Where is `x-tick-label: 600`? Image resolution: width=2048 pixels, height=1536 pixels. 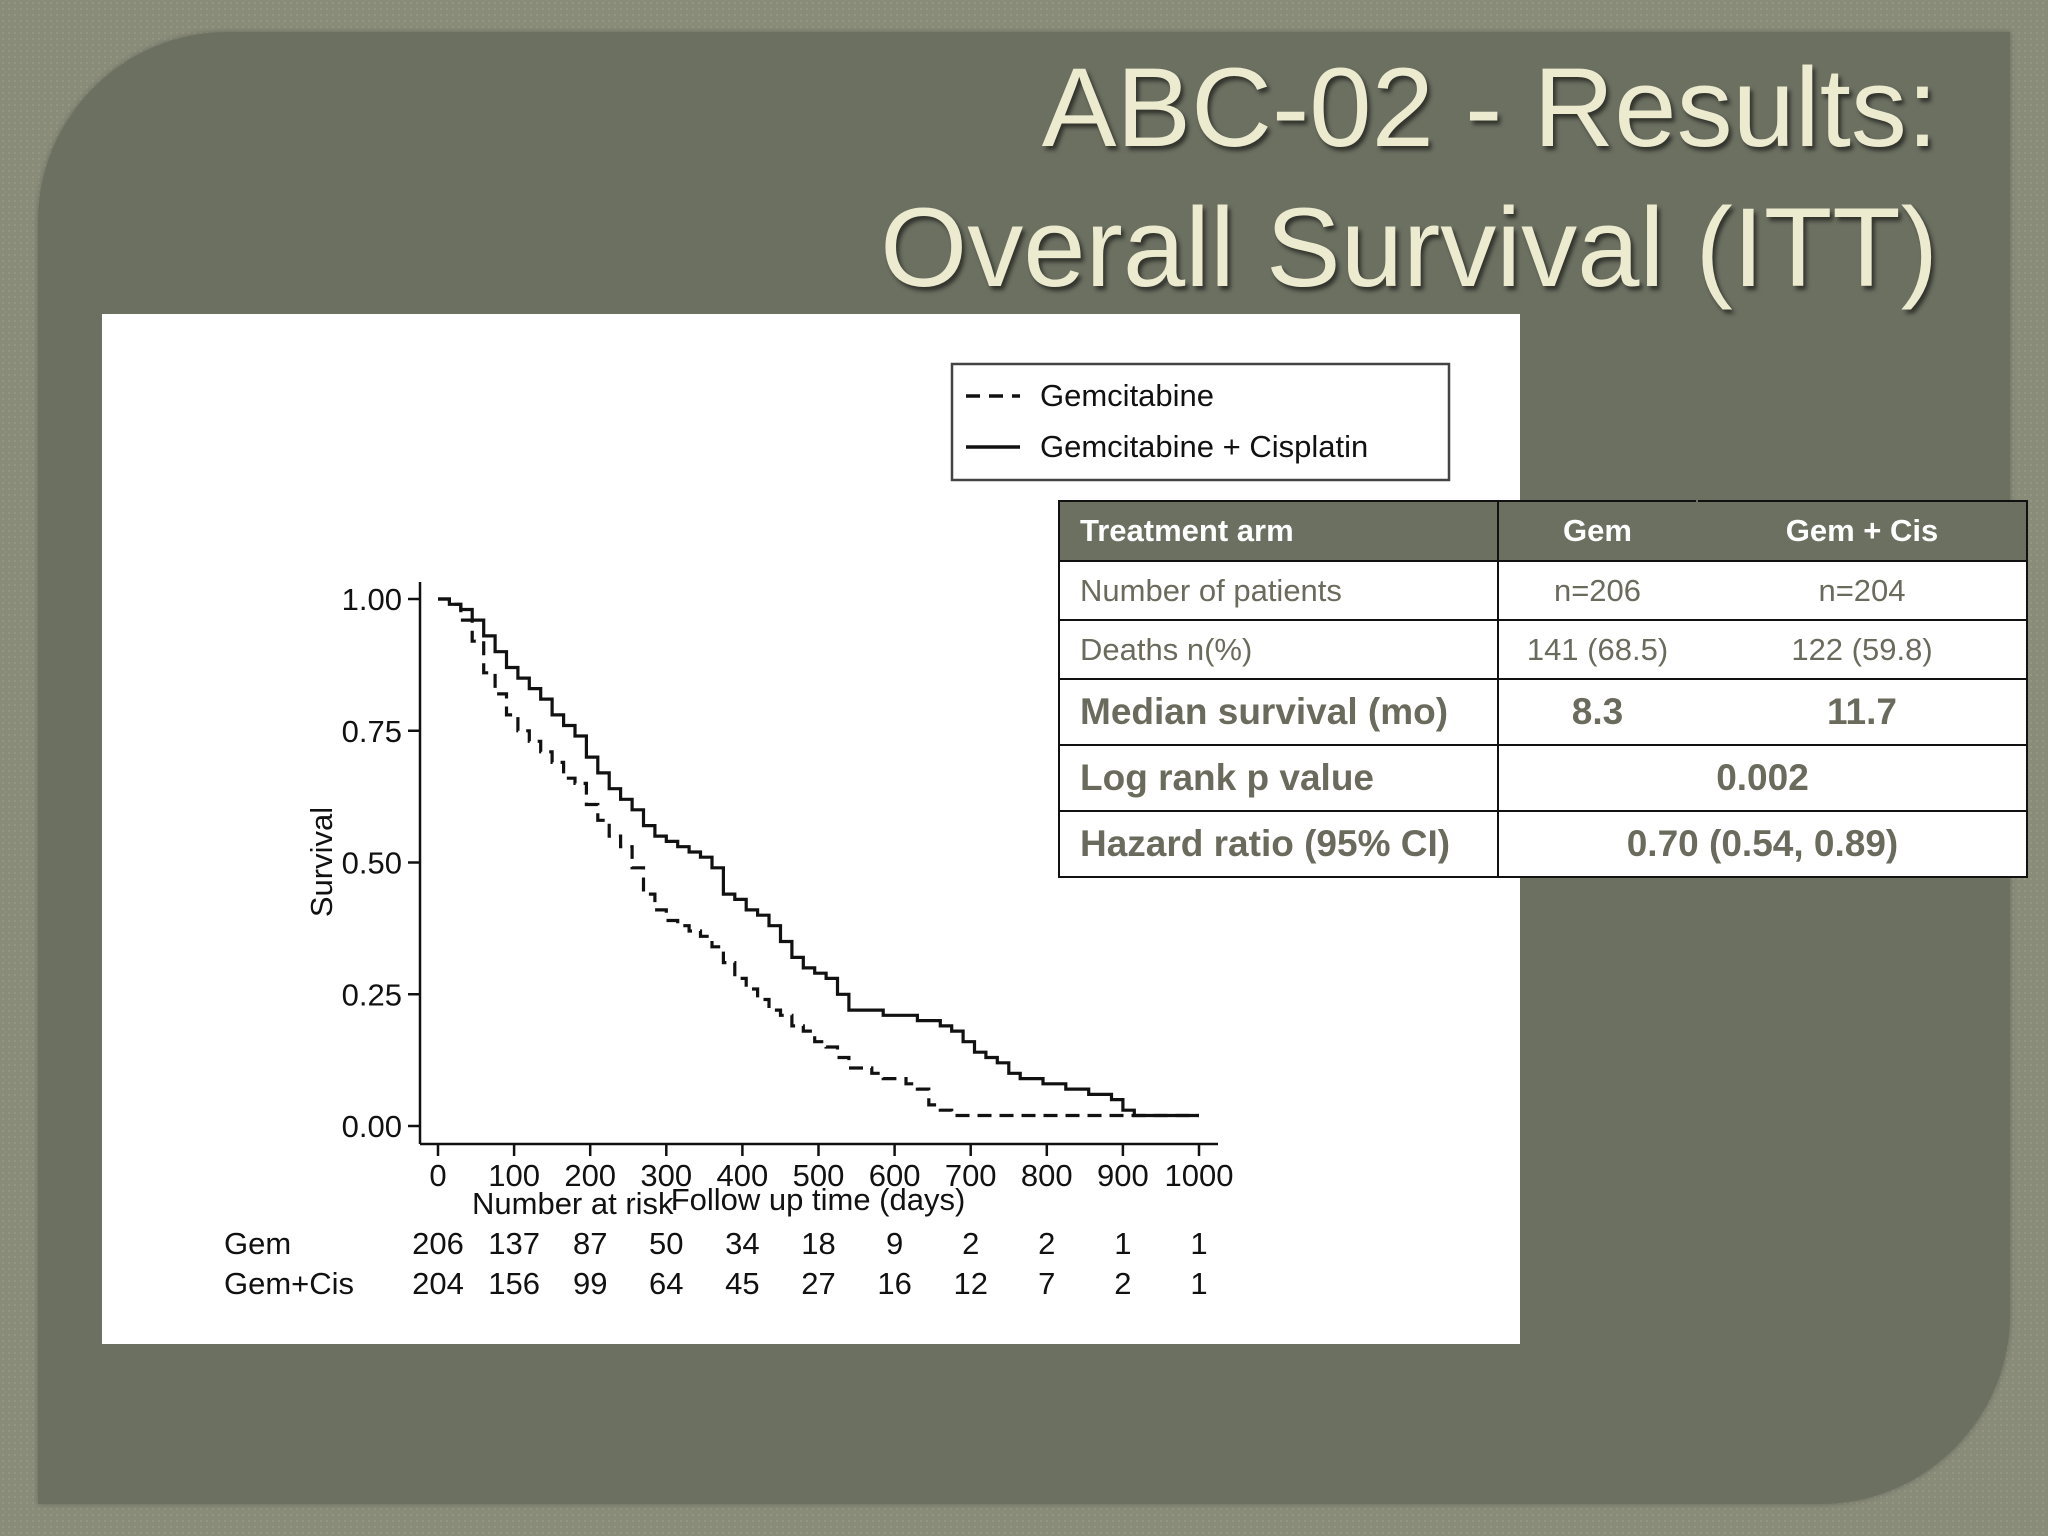
x-tick-label: 600 is located at coordinates (895, 1175).